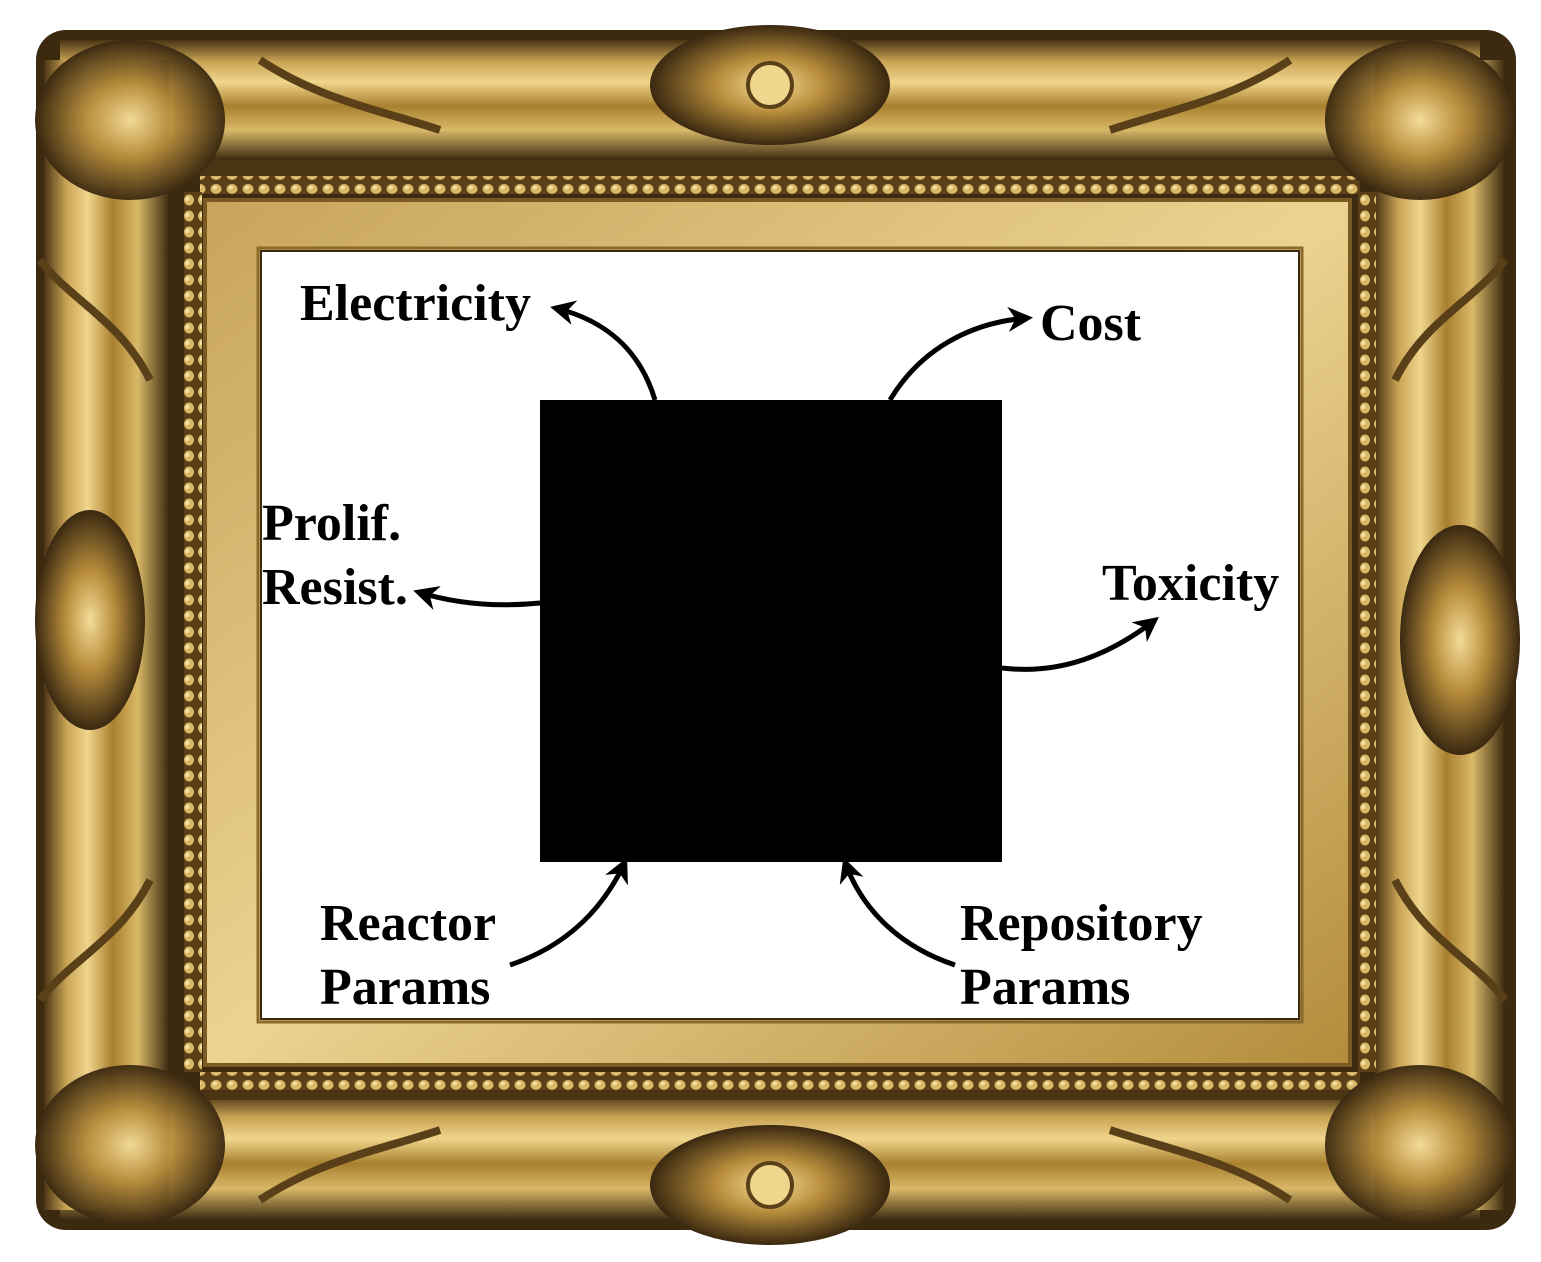 Image resolution: width=1541 pixels, height=1262 pixels. Describe the element at coordinates (408, 956) in the screenshot. I see `label-reactor-params: Reactor Params` at that location.